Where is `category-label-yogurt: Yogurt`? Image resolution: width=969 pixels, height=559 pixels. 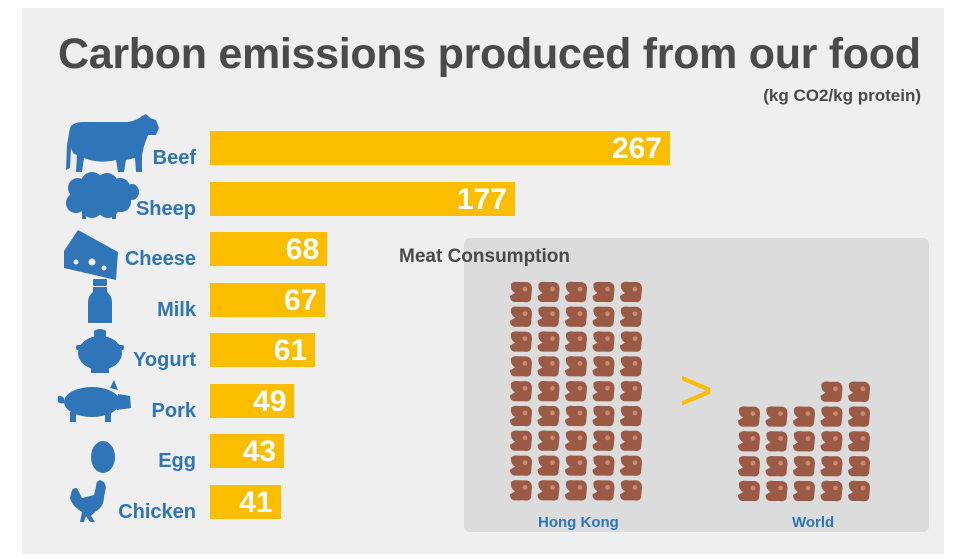
category-label-yogurt: Yogurt is located at coordinates (164, 360).